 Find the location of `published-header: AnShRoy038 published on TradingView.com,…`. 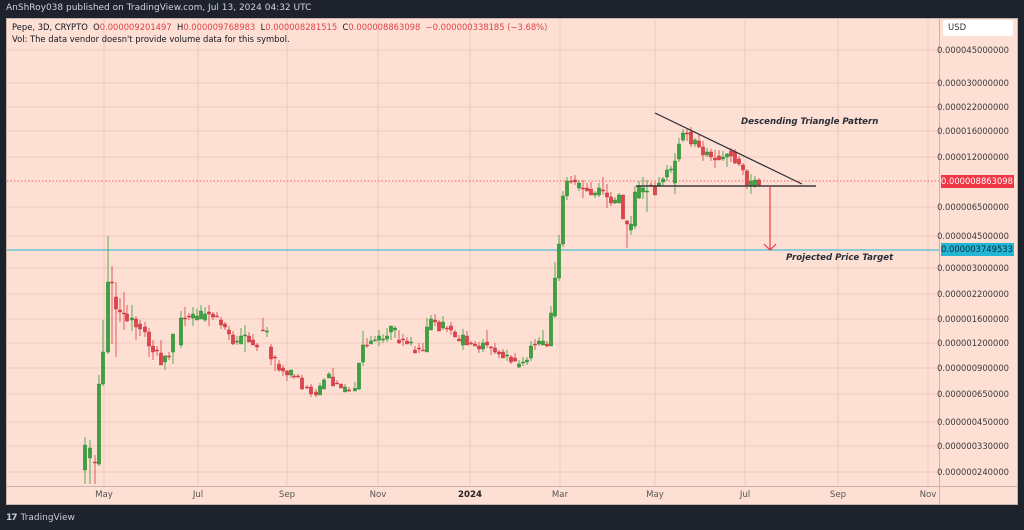

published-header: AnShRoy038 published on TradingView.com,… is located at coordinates (159, 8).